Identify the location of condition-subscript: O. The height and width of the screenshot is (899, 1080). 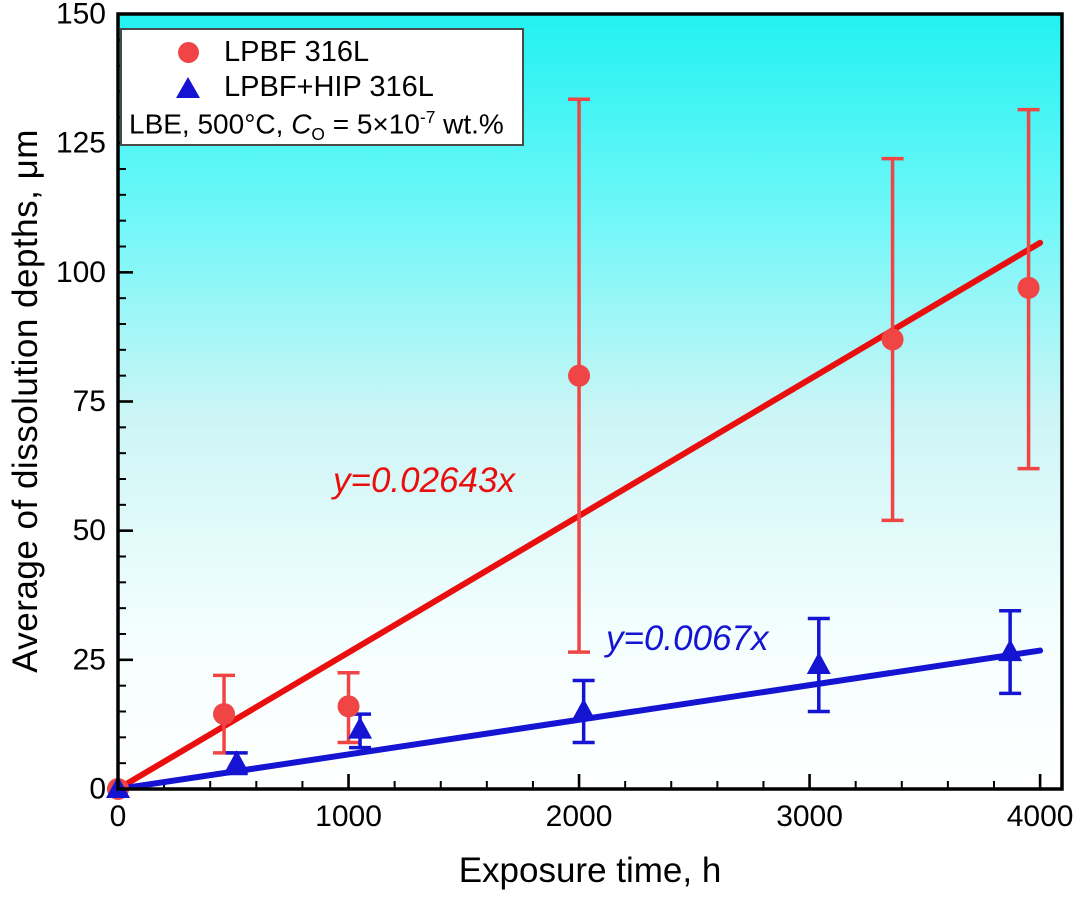
(318, 133).